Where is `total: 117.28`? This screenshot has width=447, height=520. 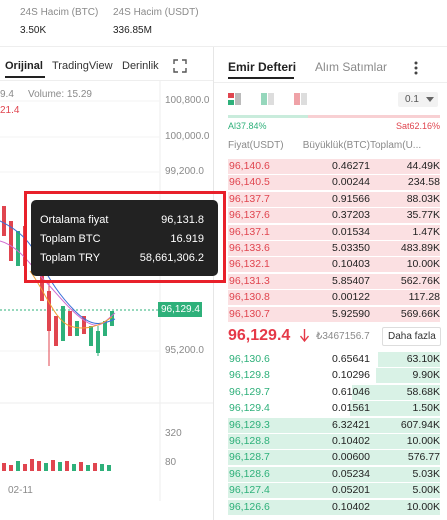
total: 117.28 is located at coordinates (424, 297).